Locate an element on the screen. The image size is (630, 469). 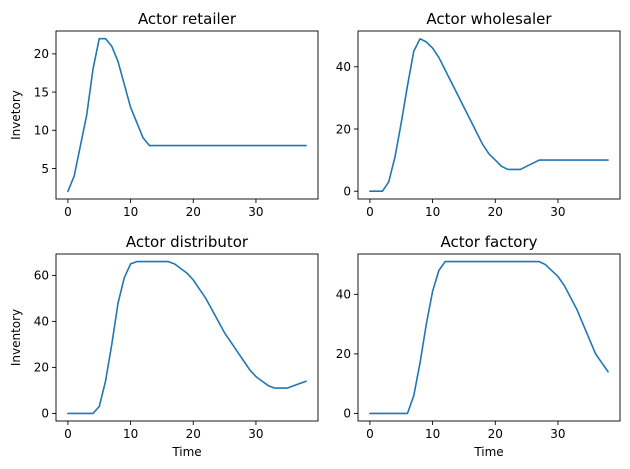
subplot-title: Actor factory is located at coordinates (488, 242).